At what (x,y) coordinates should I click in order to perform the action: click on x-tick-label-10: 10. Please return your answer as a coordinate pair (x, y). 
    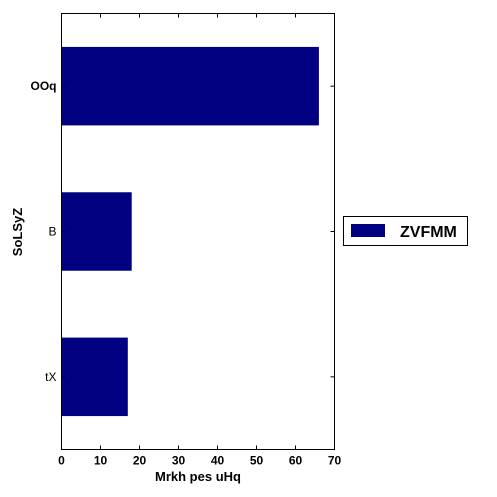
    Looking at the image, I should click on (101, 461).